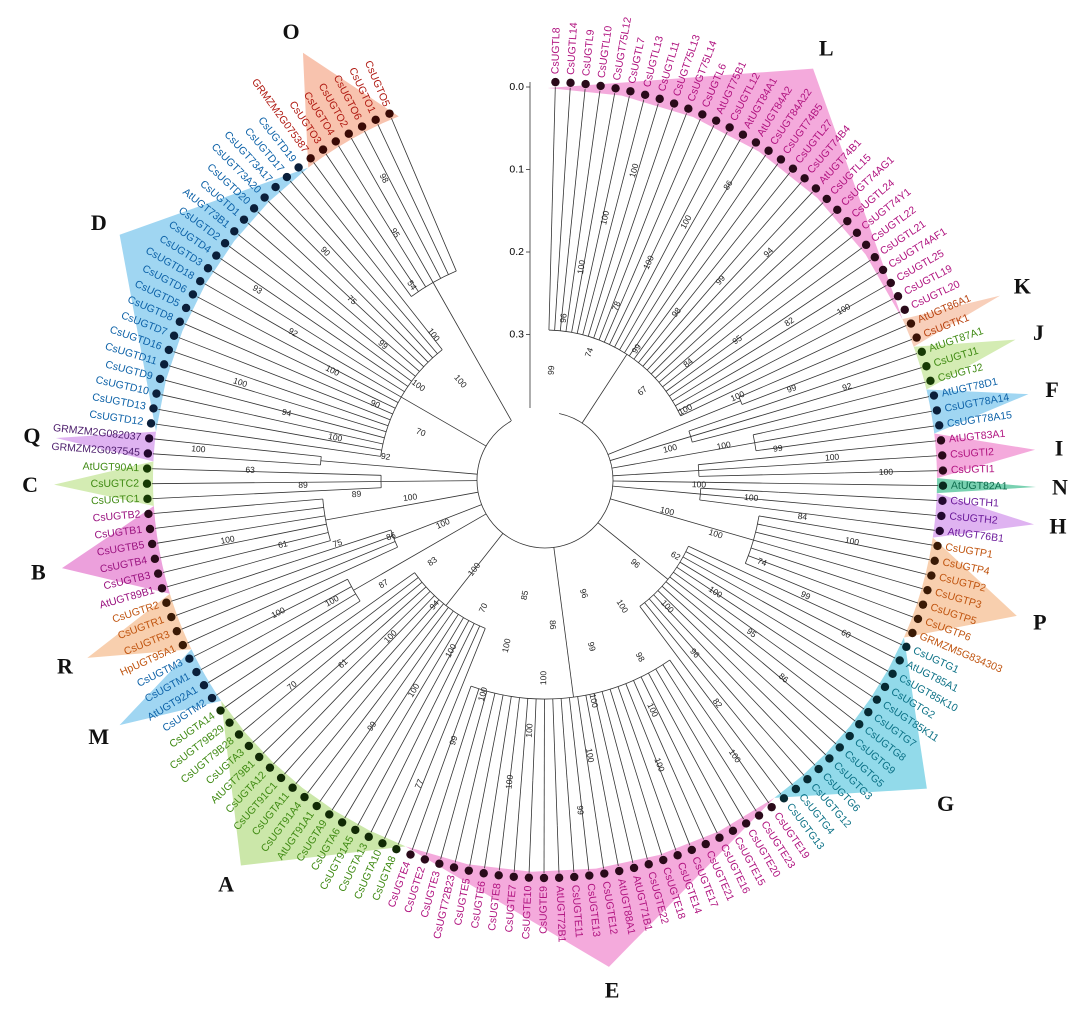 The image size is (1080, 1025). What do you see at coordinates (973, 518) in the screenshot?
I see `leaf-label: CsUGTH2` at bounding box center [973, 518].